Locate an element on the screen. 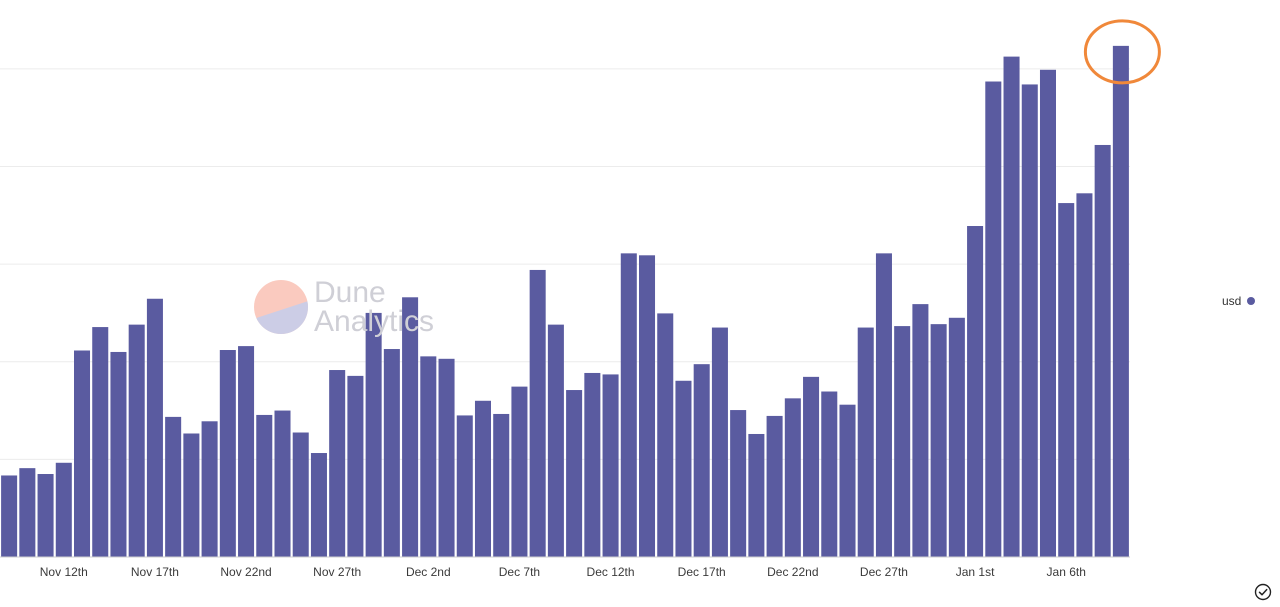 Image resolution: width=1280 pixels, height=607 pixels. x-tick-label: Dec 7th is located at coordinates (519, 572).